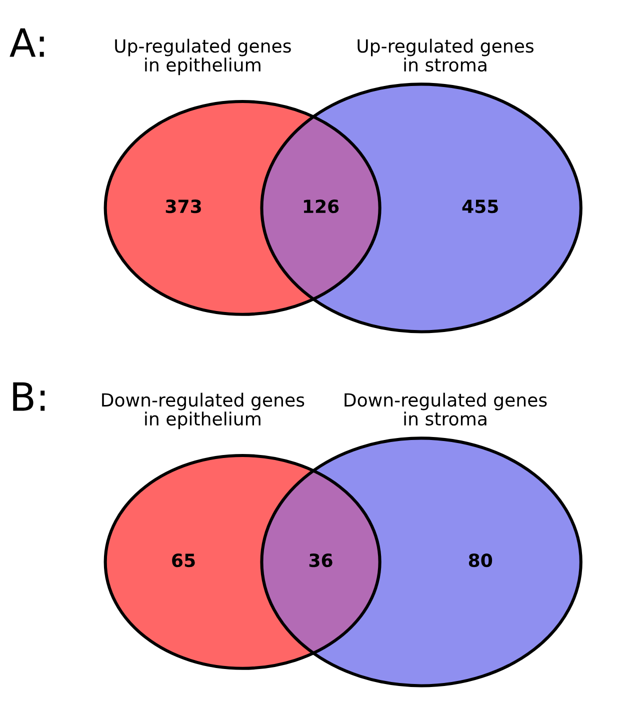 The height and width of the screenshot is (708, 624). Describe the element at coordinates (446, 55) in the screenshot. I see `text: Up-regulated genes in stroma` at that location.